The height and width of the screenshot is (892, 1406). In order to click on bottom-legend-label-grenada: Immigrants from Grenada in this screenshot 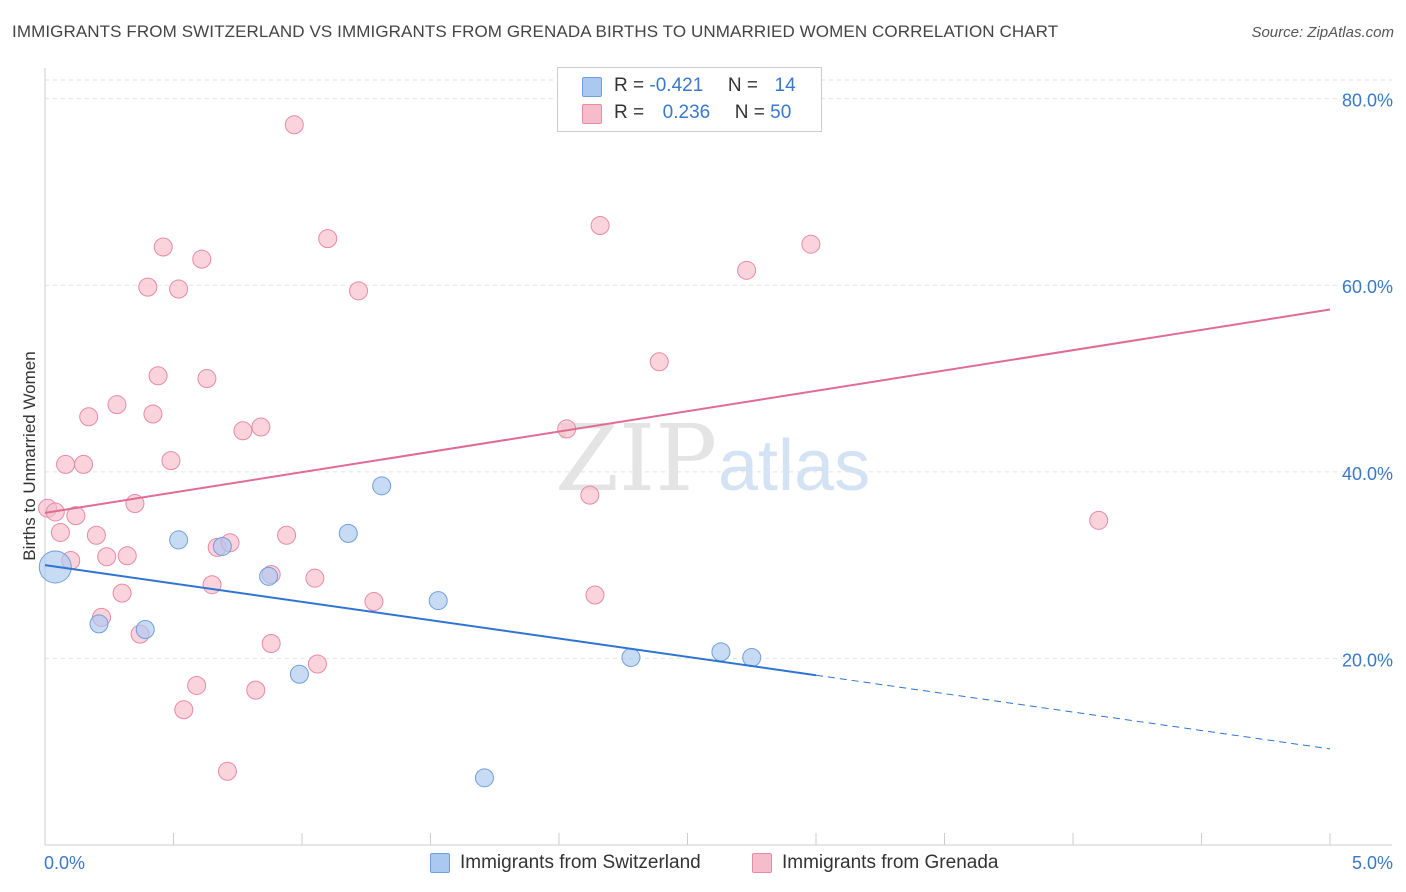, I will do `click(890, 862)`.